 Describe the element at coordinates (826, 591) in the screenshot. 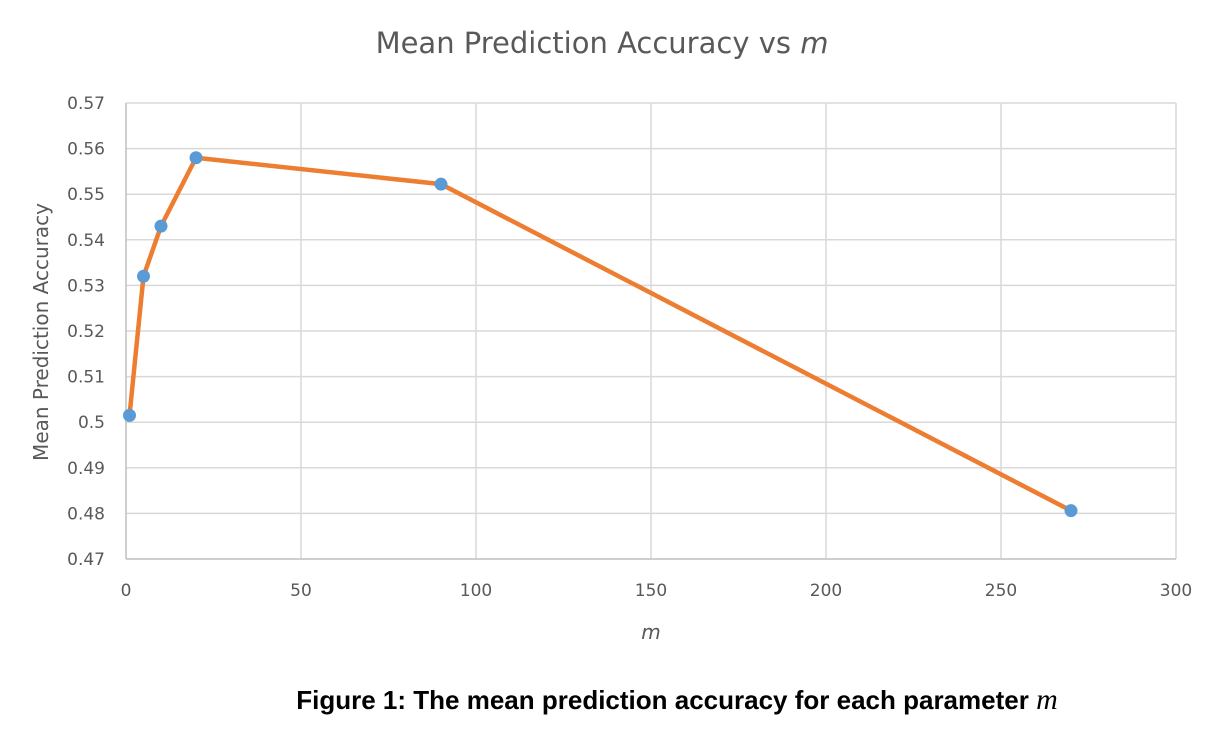

I see `x-tick-label: 200` at that location.